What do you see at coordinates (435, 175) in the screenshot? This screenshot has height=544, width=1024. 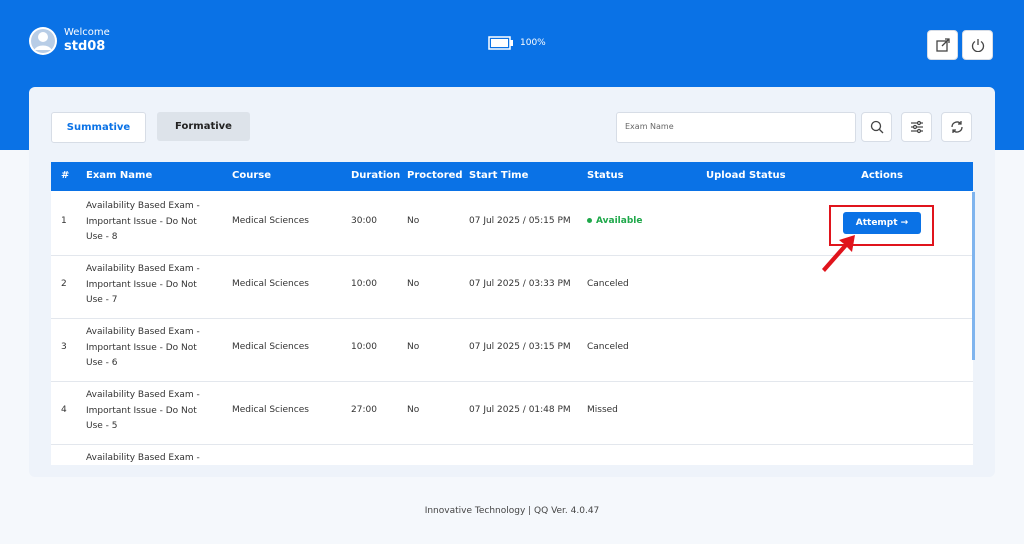 I see `column-header: Proctored` at bounding box center [435, 175].